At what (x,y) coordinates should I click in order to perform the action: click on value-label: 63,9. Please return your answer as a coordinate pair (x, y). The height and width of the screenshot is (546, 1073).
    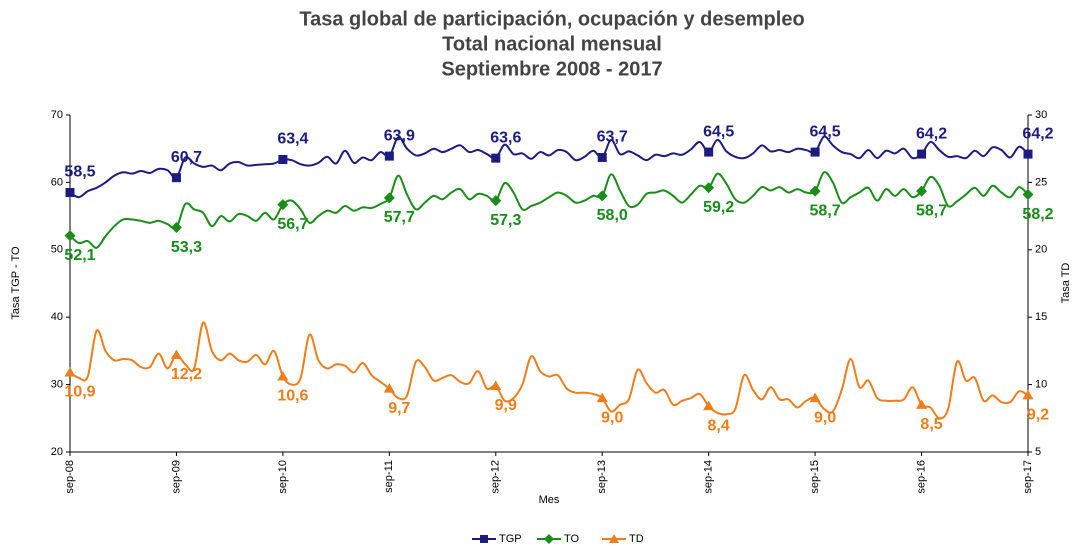
    Looking at the image, I should click on (399, 135).